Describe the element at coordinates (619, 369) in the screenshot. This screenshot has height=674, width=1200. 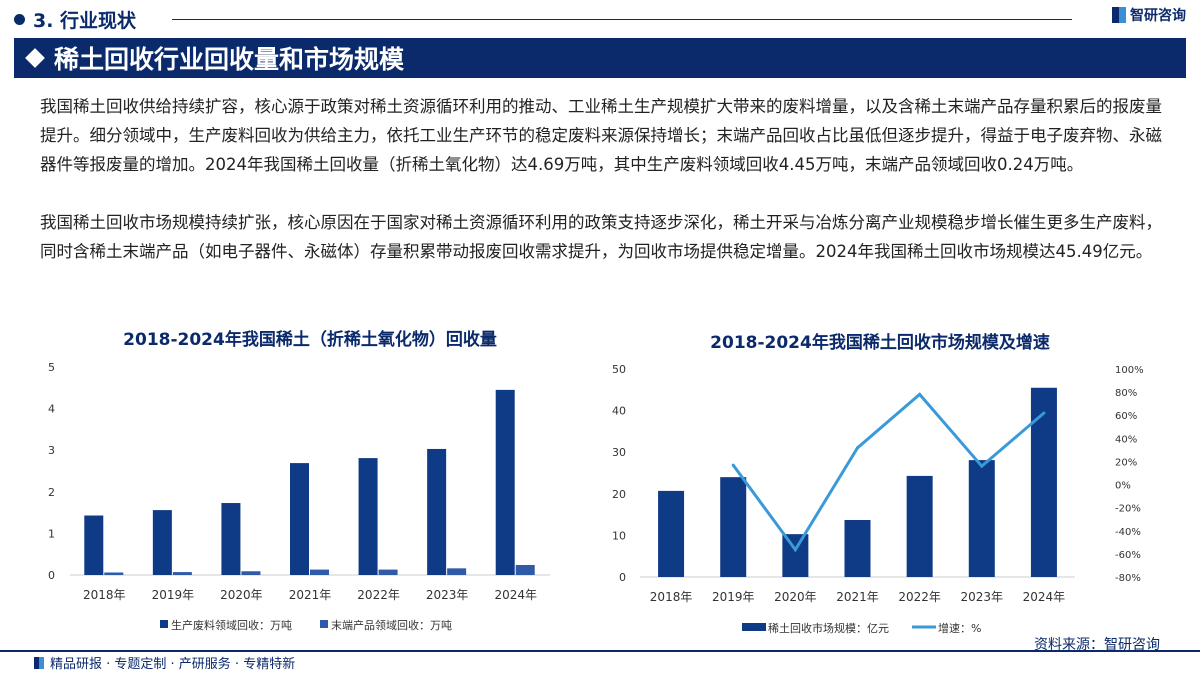
I see `y-tick-label: 50` at that location.